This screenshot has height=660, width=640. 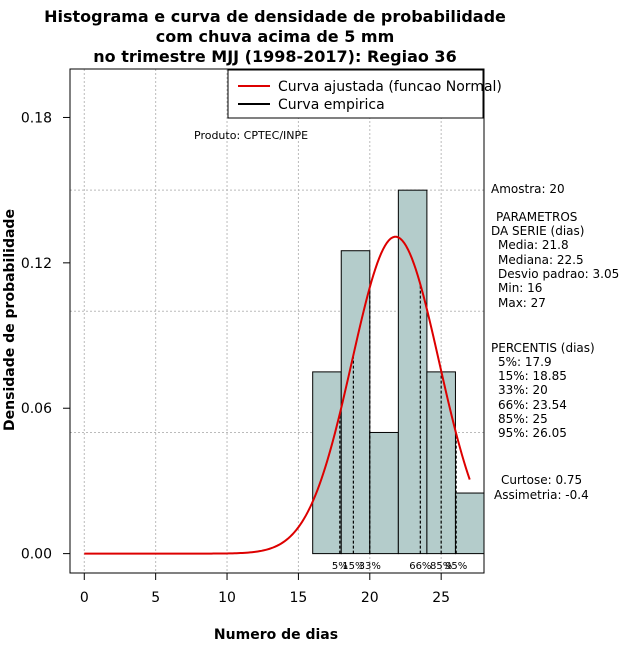 I want to click on percentile-label: 66%, so click(x=420, y=566).